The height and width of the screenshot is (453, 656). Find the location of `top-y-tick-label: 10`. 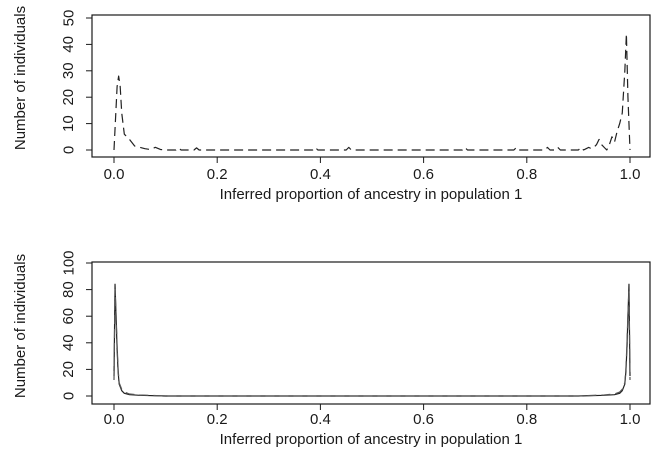

top-y-tick-label: 10 is located at coordinates (68, 123).